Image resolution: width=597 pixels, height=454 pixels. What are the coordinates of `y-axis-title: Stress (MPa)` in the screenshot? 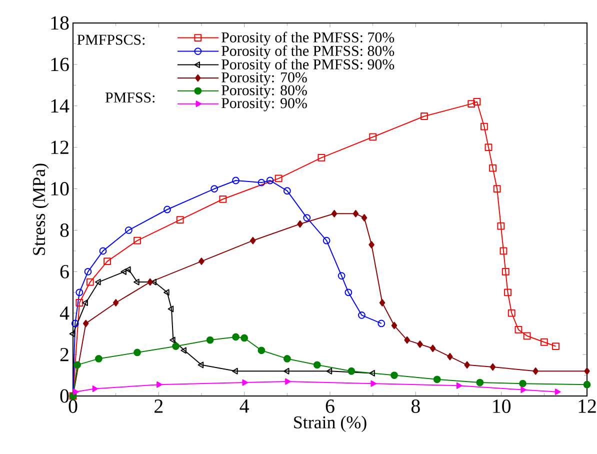 It's located at (40, 209).